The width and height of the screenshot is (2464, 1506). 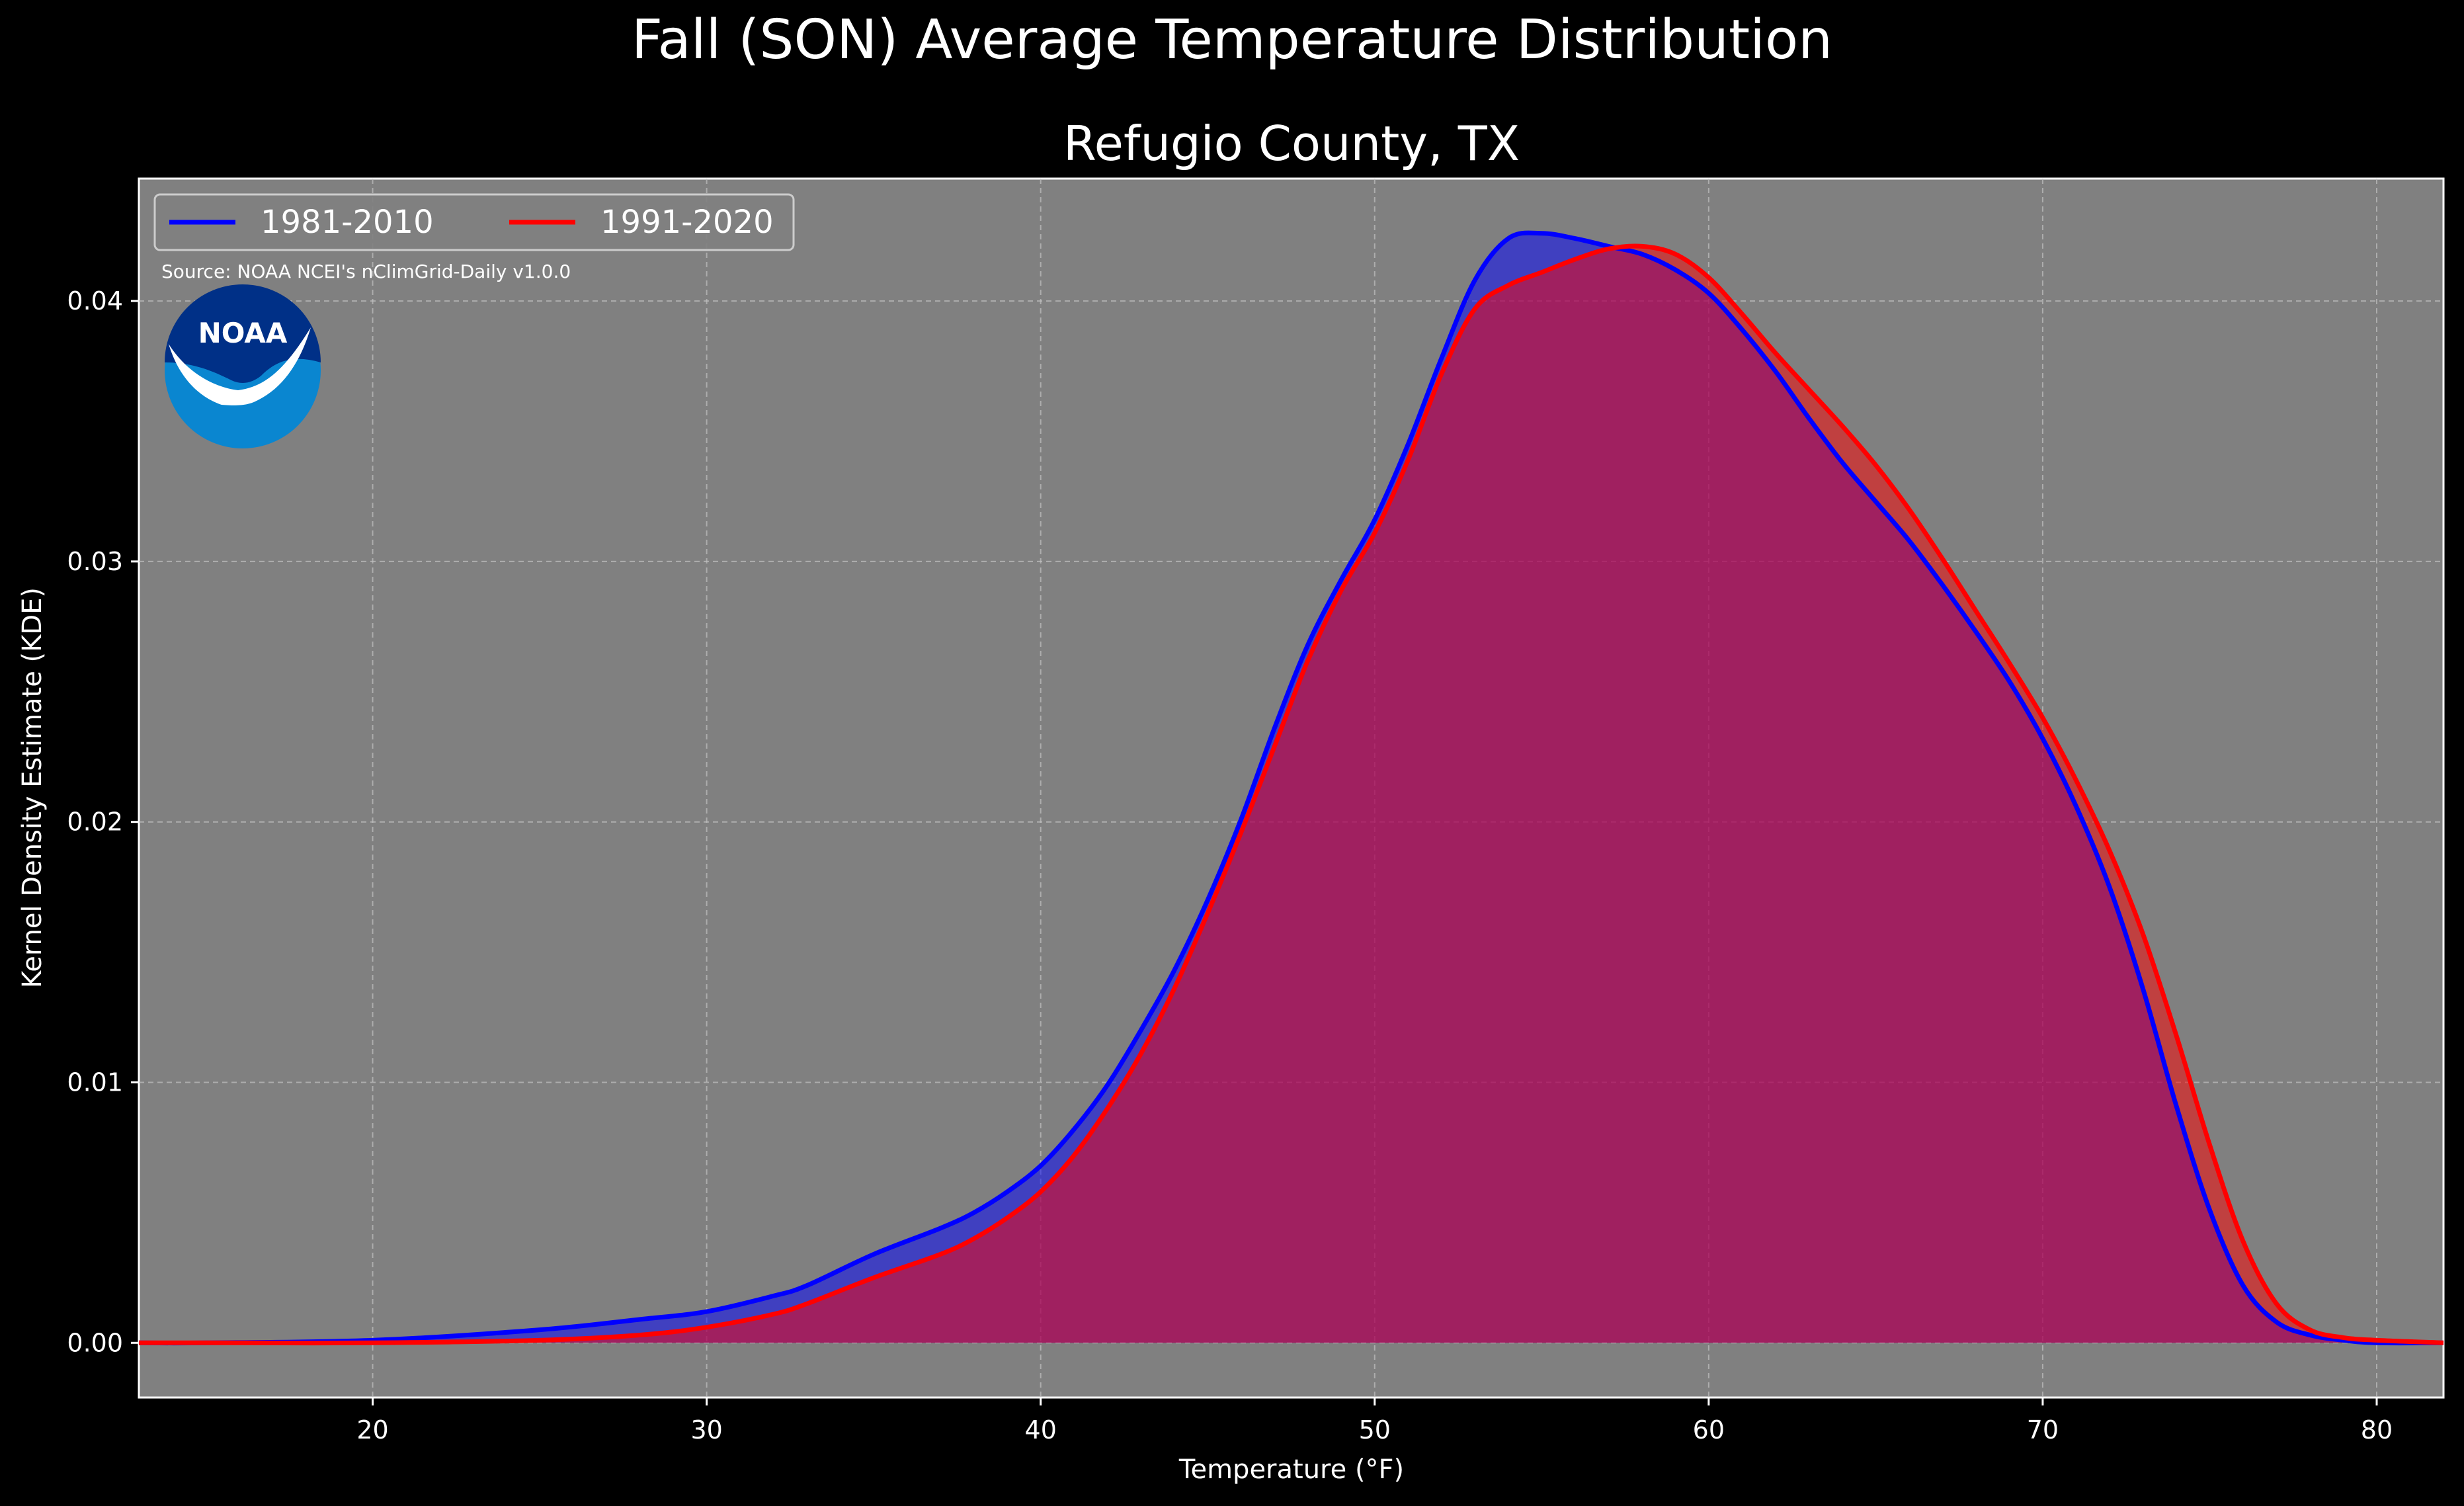 I want to click on x-tick-label: 40, so click(x=1041, y=1429).